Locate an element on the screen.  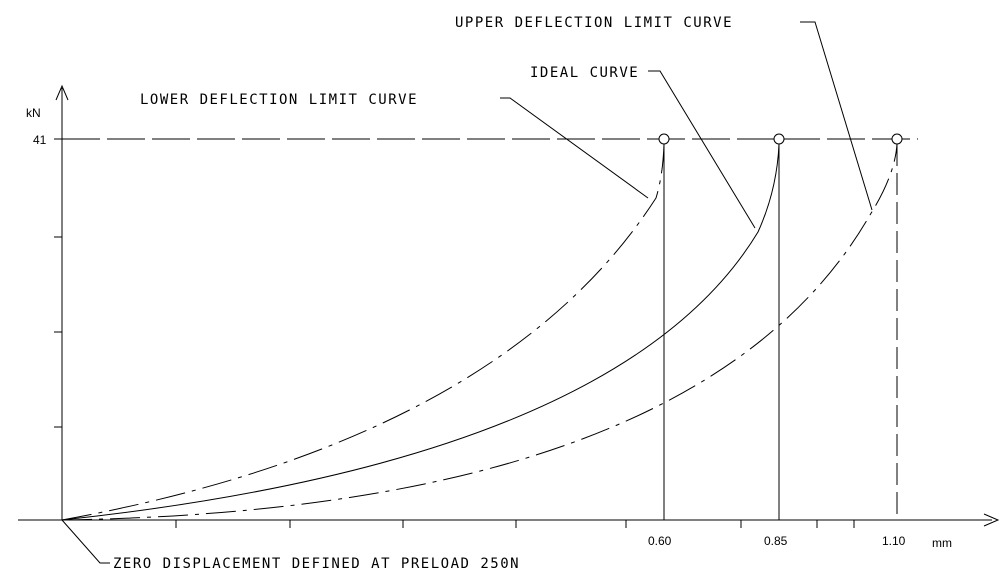
leader-origin is located at coordinates (85, 541).